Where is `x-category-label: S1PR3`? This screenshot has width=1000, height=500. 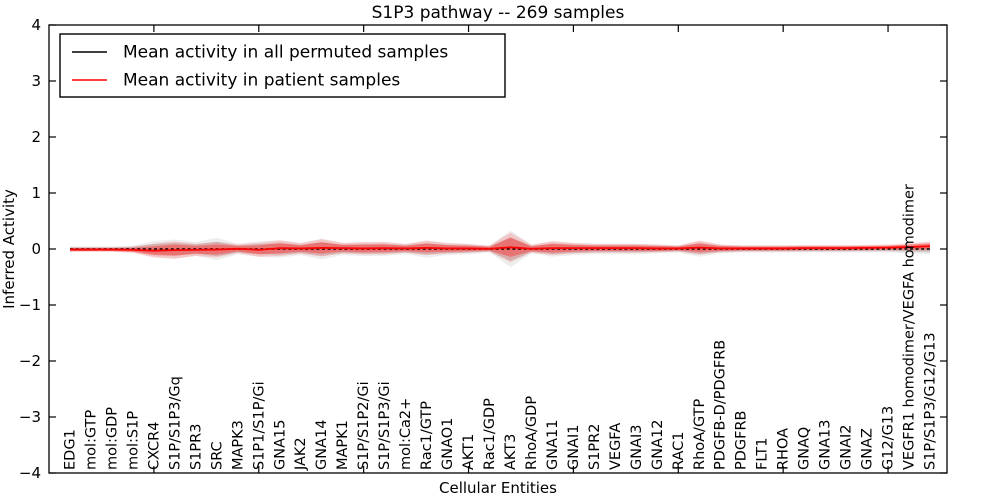
x-category-label: S1PR3 is located at coordinates (196, 447).